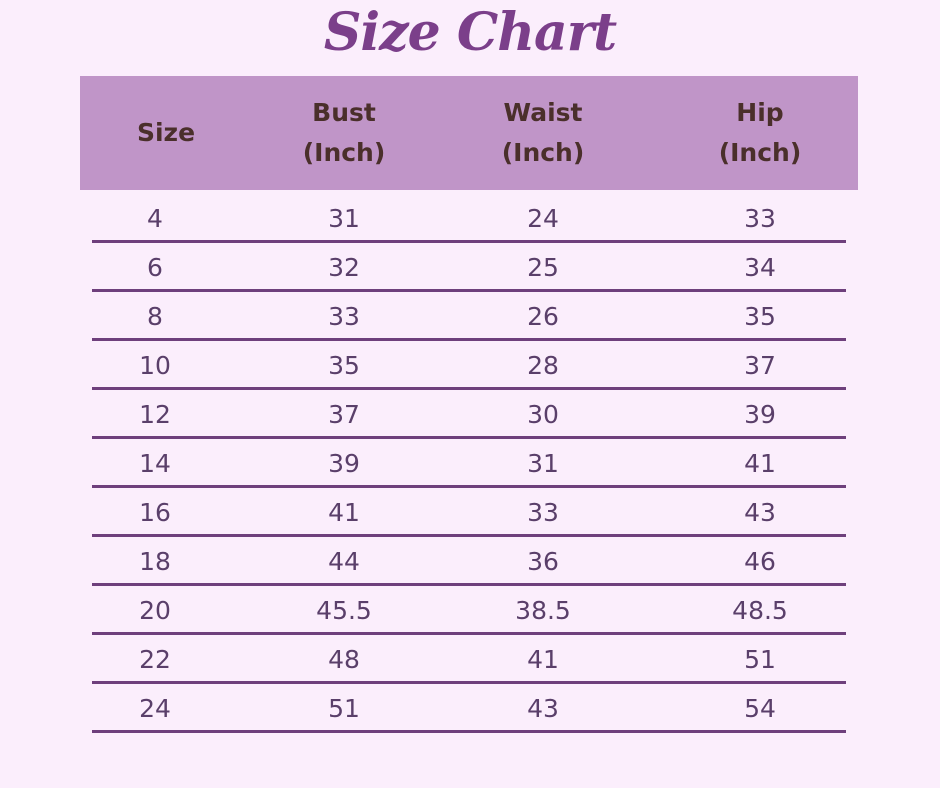 Image resolution: width=940 pixels, height=788 pixels. Describe the element at coordinates (155, 218) in the screenshot. I see `cell-size: 4` at that location.